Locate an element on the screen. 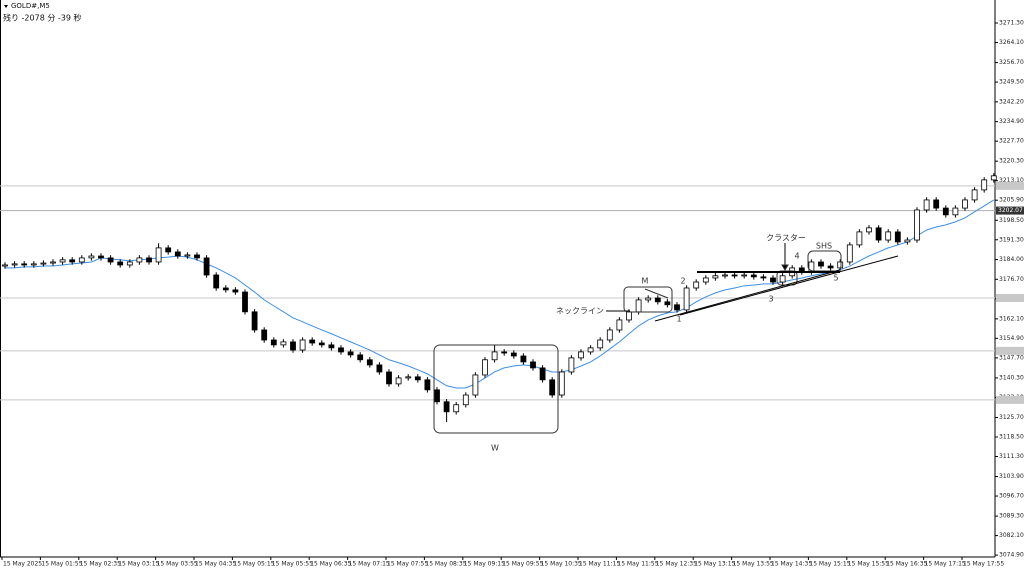 This screenshot has width=1024, height=572. y-tick-label: 3205.90 is located at coordinates (1011, 200).